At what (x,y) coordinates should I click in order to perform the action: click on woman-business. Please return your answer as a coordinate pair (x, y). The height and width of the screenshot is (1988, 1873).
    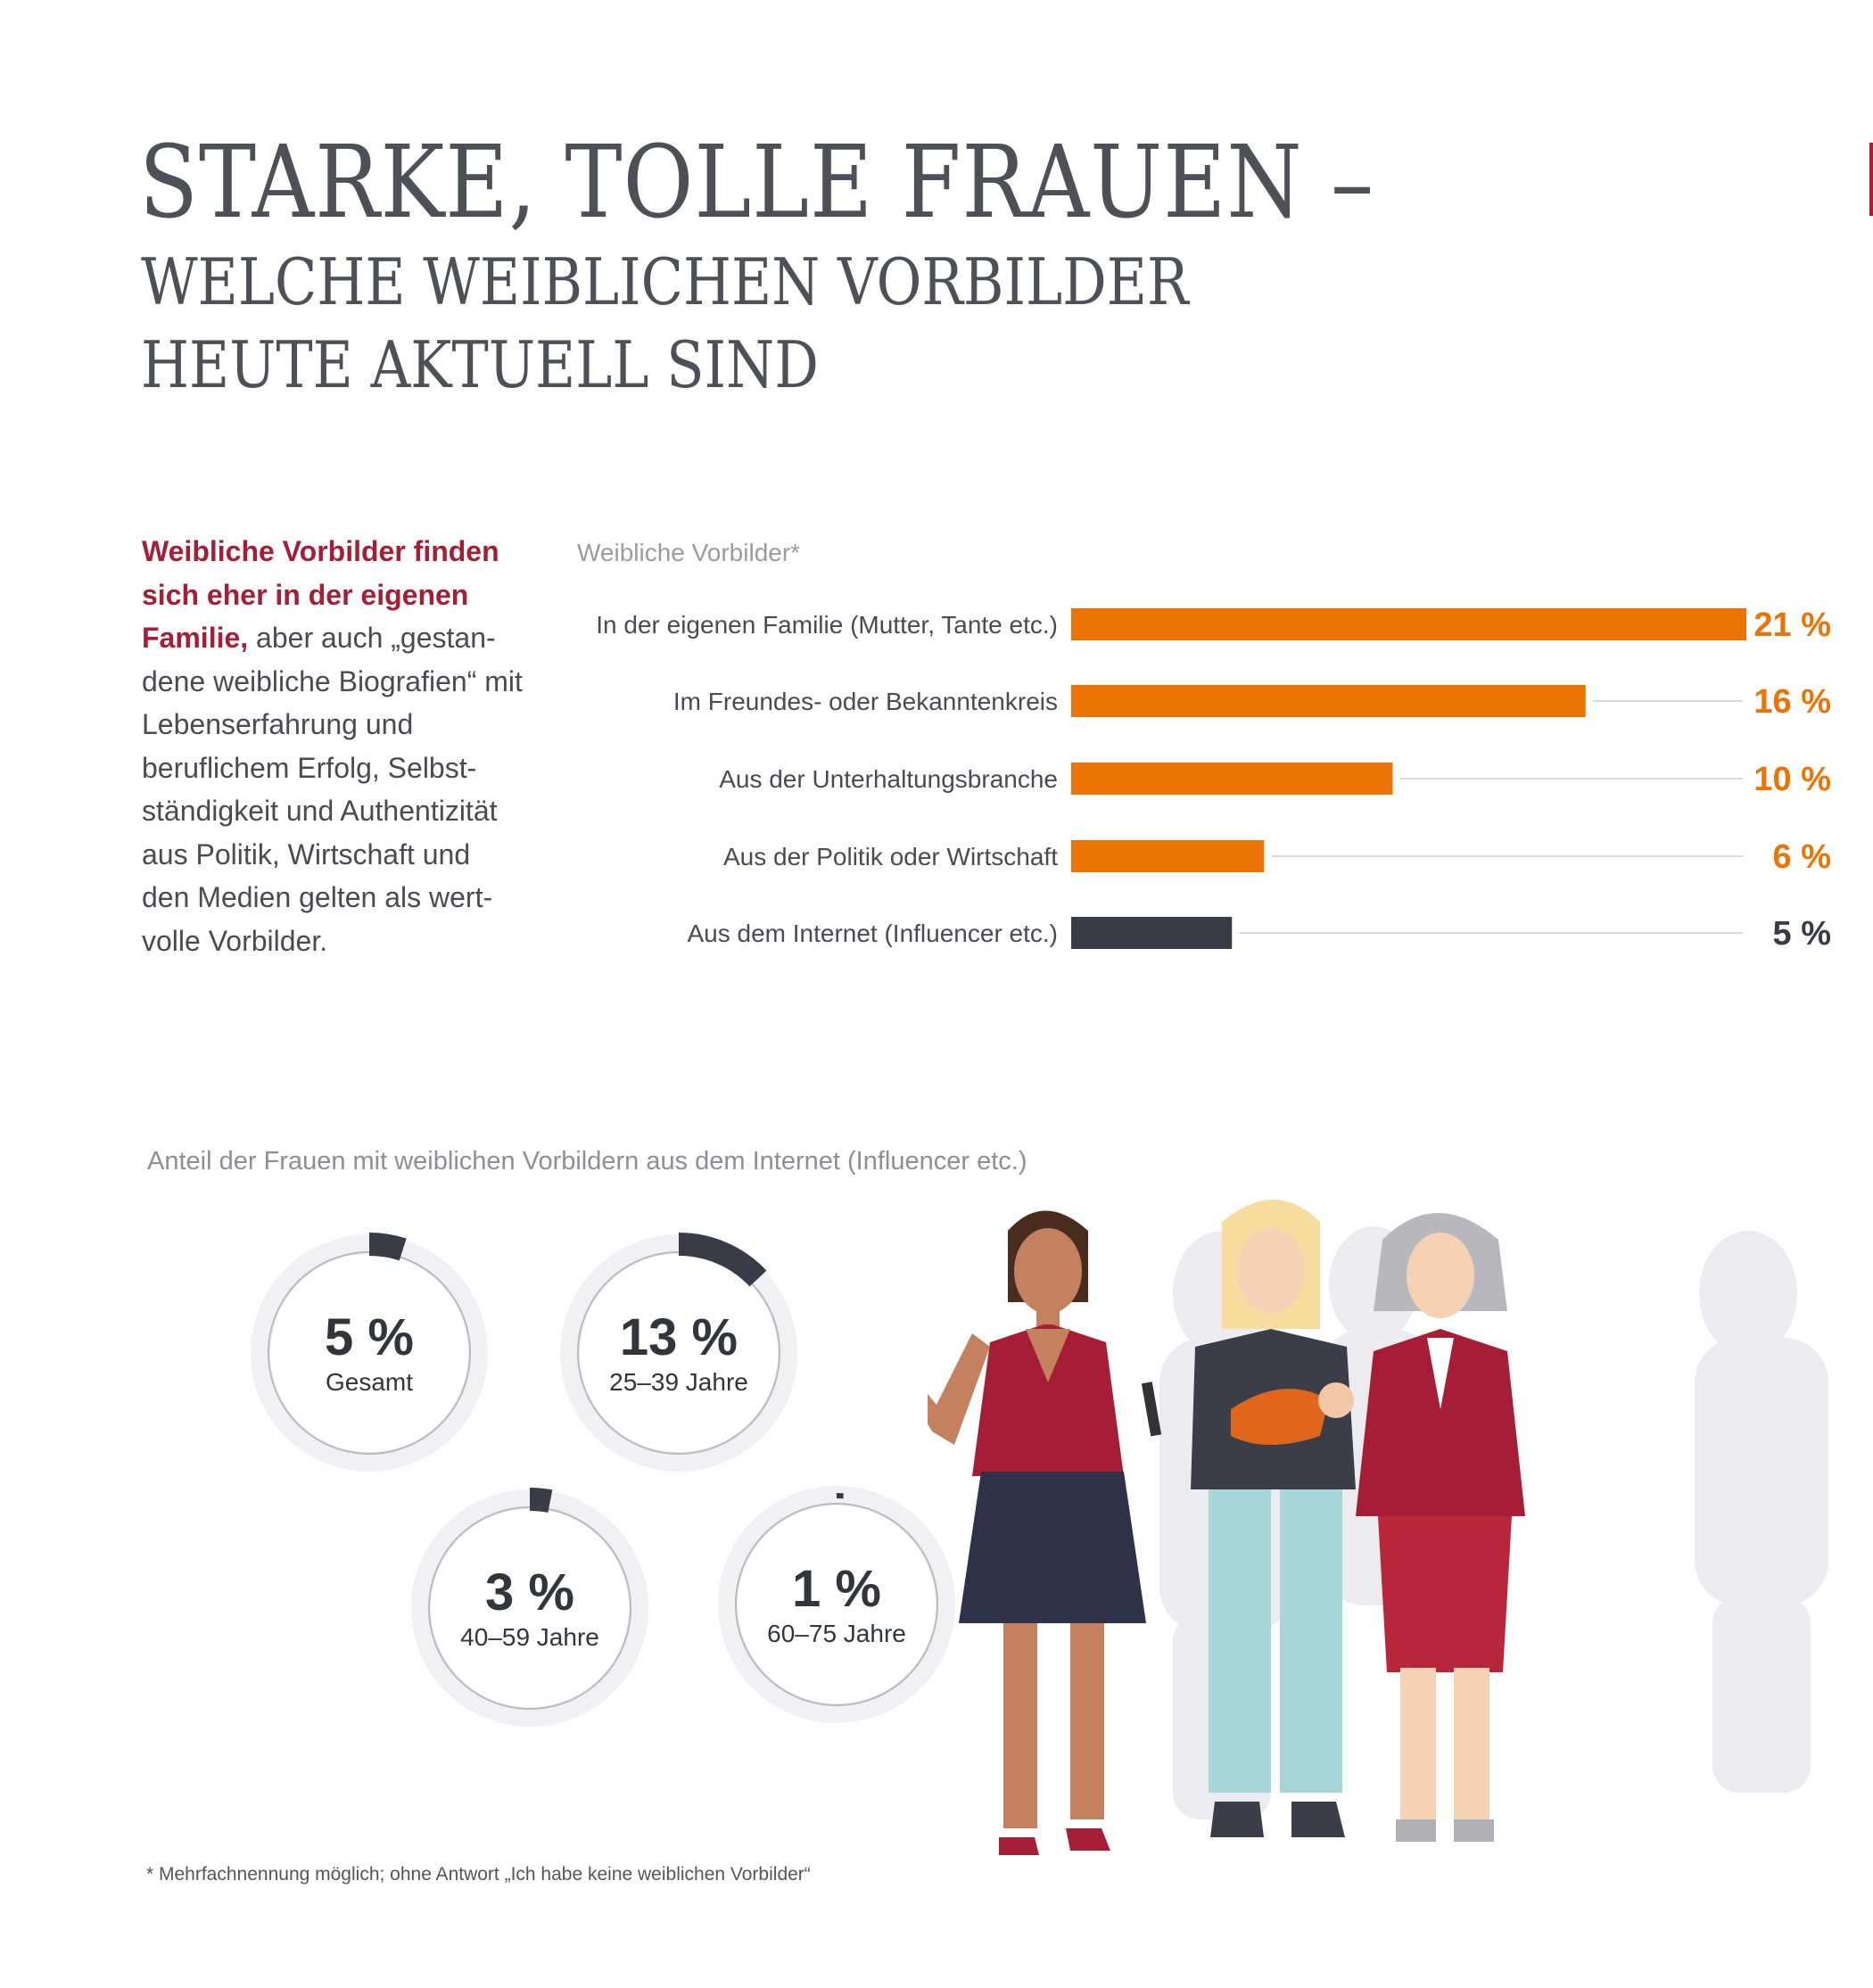
    Looking at the image, I should click on (1440, 1527).